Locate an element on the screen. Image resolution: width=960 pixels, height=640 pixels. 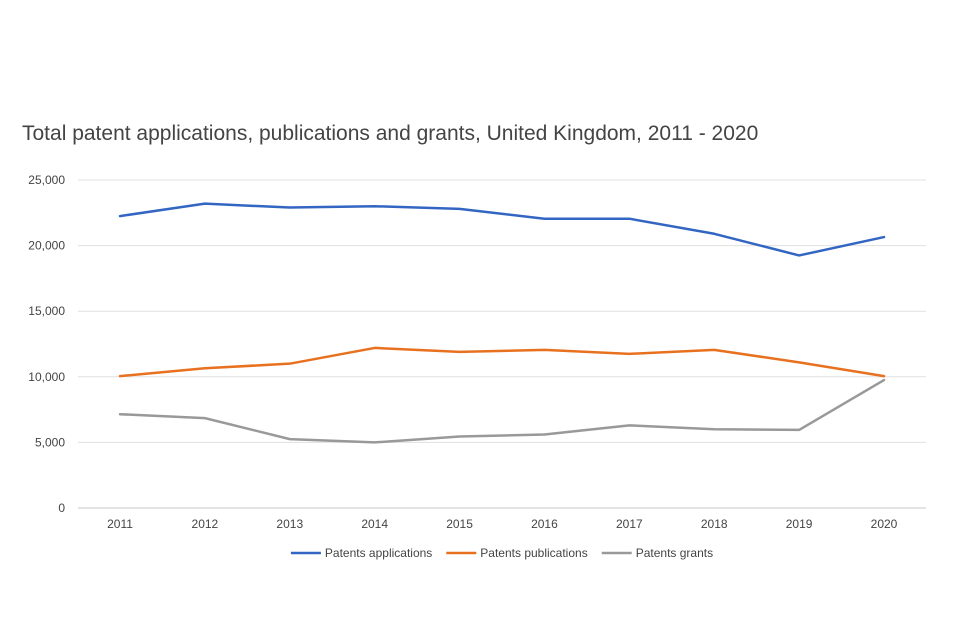
x-tick-label: 2019 is located at coordinates (799, 524).